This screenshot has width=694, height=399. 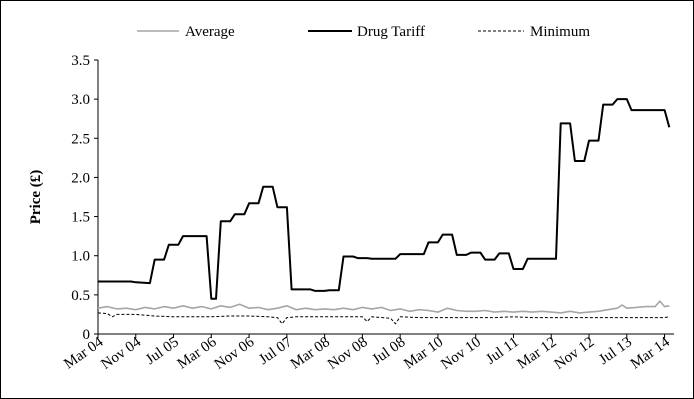 I want to click on x-tick-label: Nov 10, so click(x=461, y=353).